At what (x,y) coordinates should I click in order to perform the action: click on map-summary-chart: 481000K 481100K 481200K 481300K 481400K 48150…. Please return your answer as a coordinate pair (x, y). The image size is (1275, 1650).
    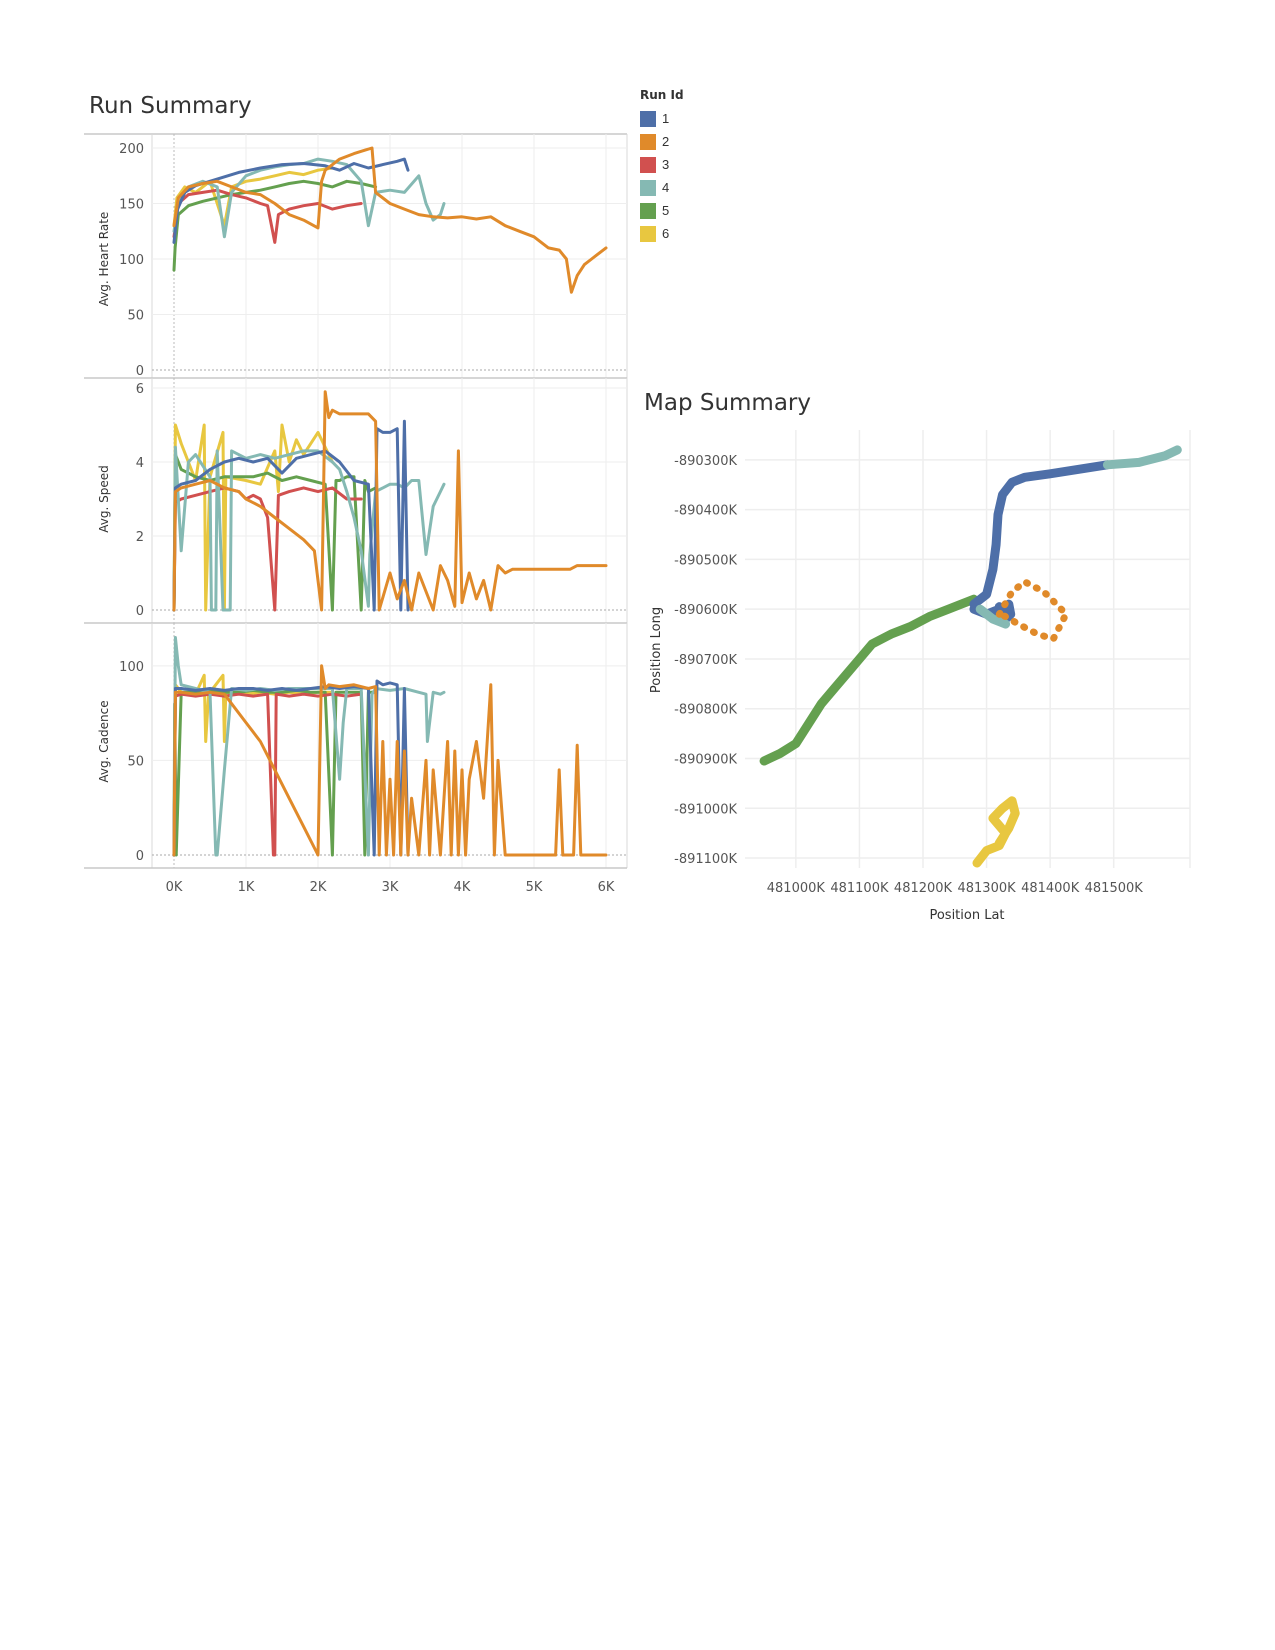
    Looking at the image, I should click on (920, 675).